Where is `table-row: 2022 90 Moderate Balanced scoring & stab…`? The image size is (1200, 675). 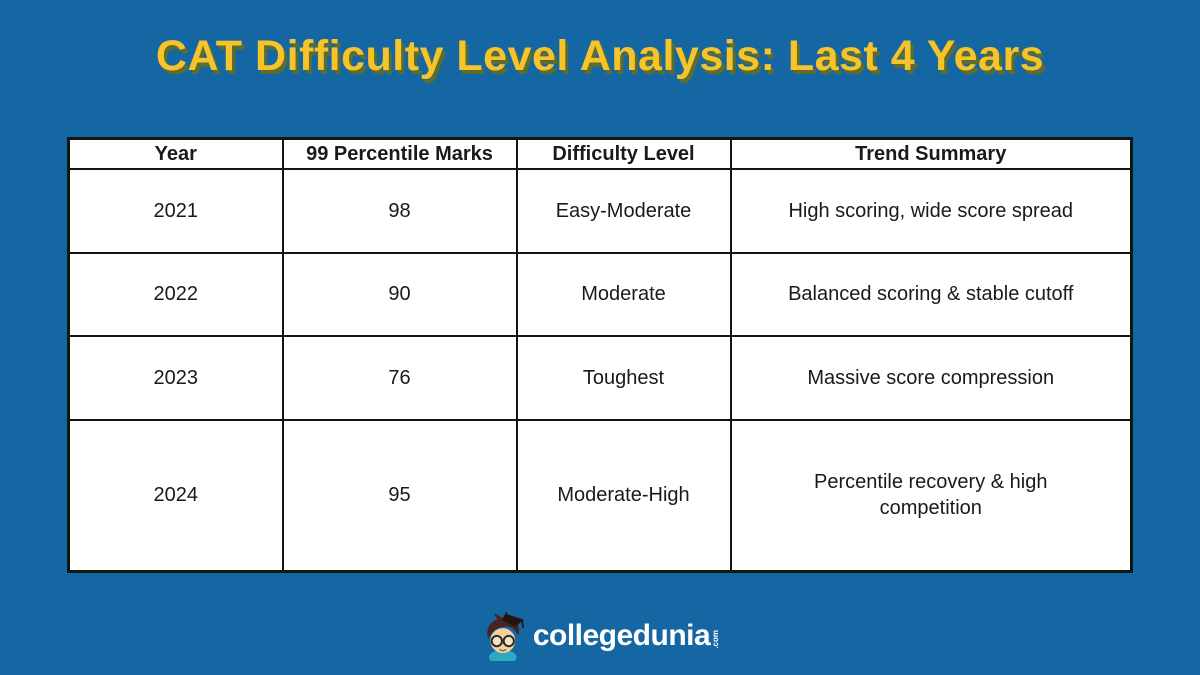 table-row: 2022 90 Moderate Balanced scoring & stab… is located at coordinates (600, 294).